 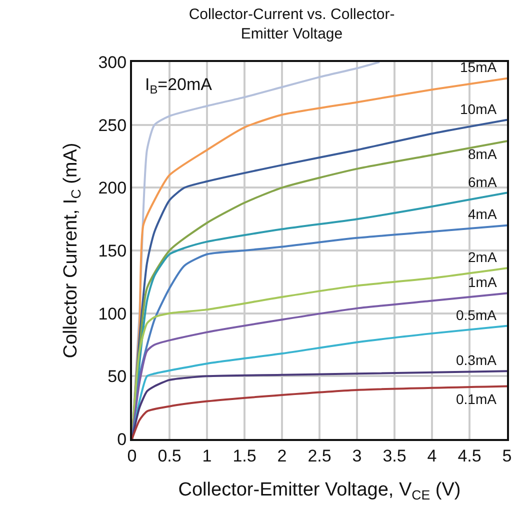 I want to click on x-tick-label: 4.5, so click(x=470, y=456).